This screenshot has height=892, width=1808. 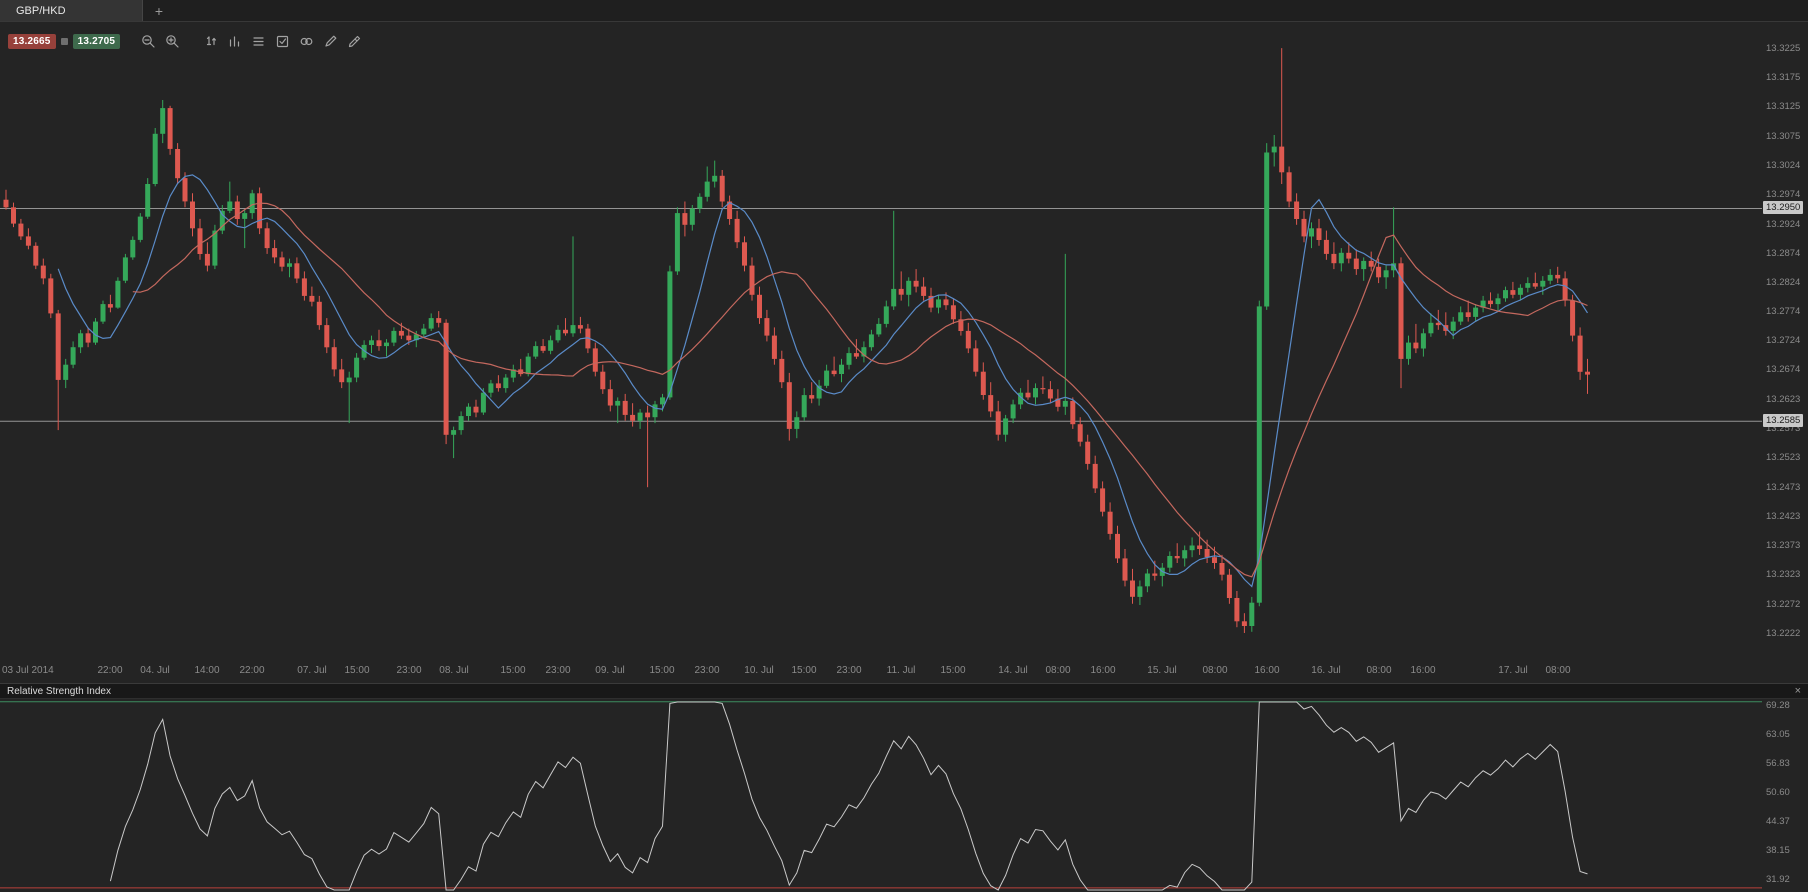 I want to click on tab-label: GBP/HKD, so click(x=41, y=10).